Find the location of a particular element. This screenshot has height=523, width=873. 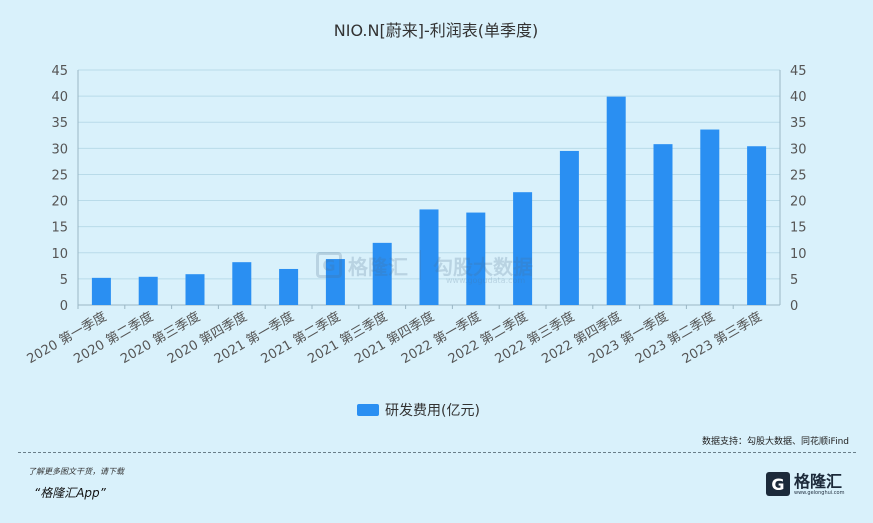

y-tick-label-left: 20 is located at coordinates (59, 202).